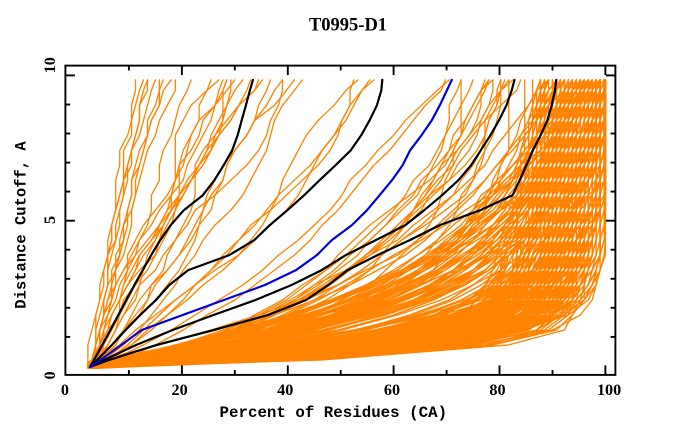  What do you see at coordinates (50, 65) in the screenshot?
I see `svg-text: 10` at bounding box center [50, 65].